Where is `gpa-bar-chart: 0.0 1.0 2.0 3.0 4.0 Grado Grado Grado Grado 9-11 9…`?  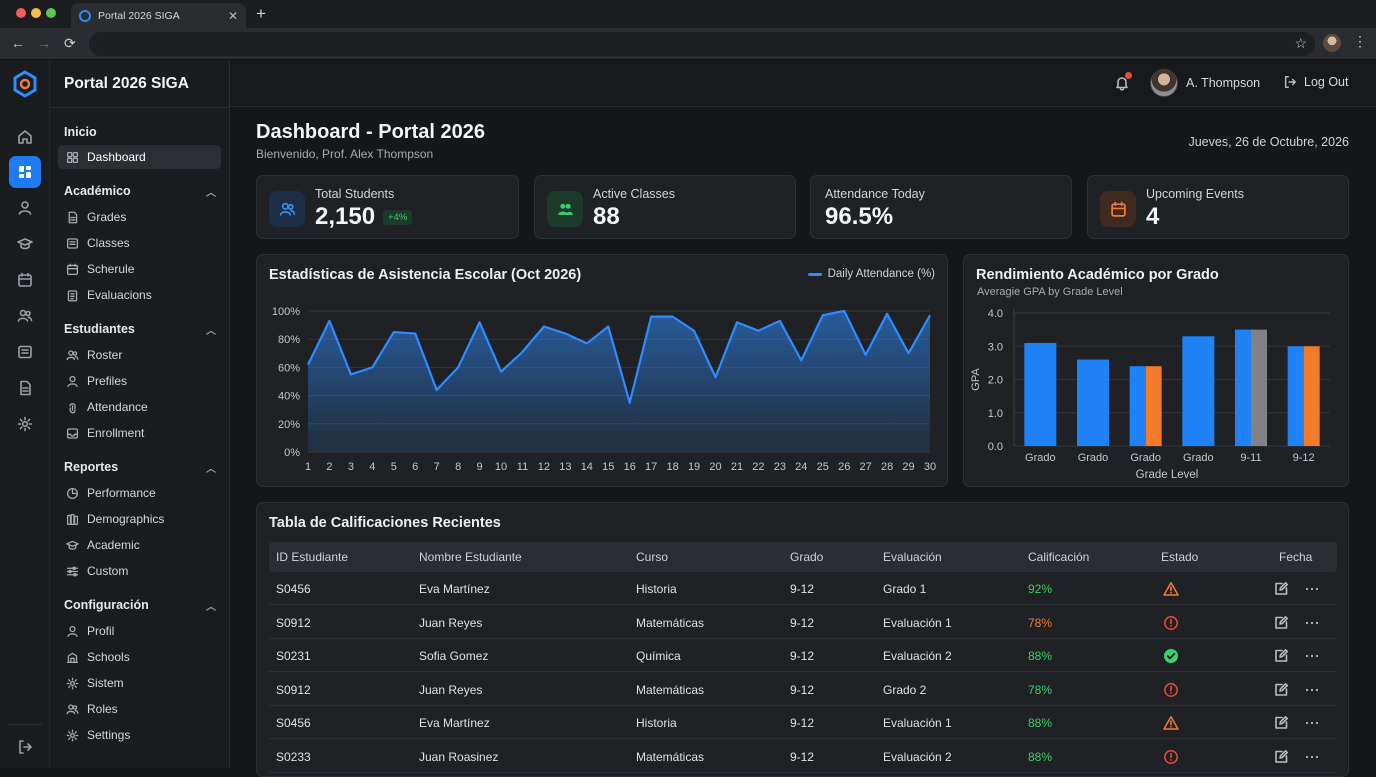 gpa-bar-chart: 0.0 1.0 2.0 3.0 4.0 Grado Grado Grado Grado 9-11 9… is located at coordinates (1157, 371).